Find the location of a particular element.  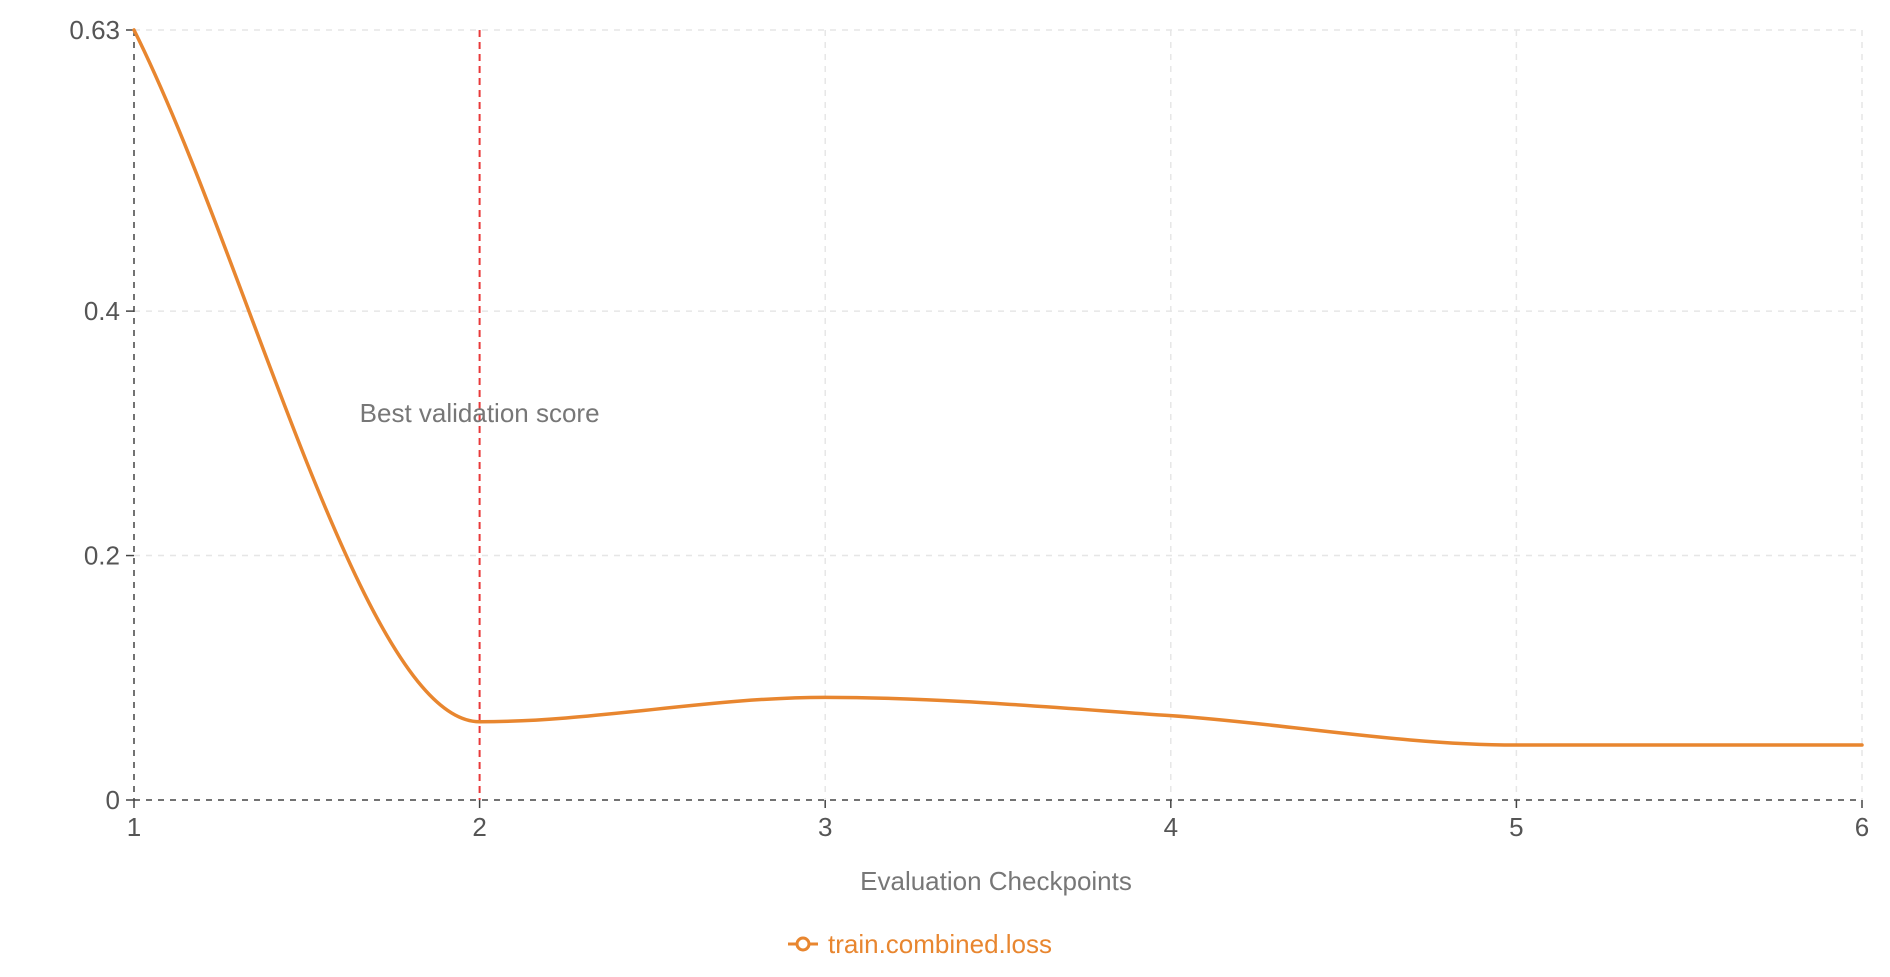

y-tick-label-2: 0.4 is located at coordinates (102, 311).